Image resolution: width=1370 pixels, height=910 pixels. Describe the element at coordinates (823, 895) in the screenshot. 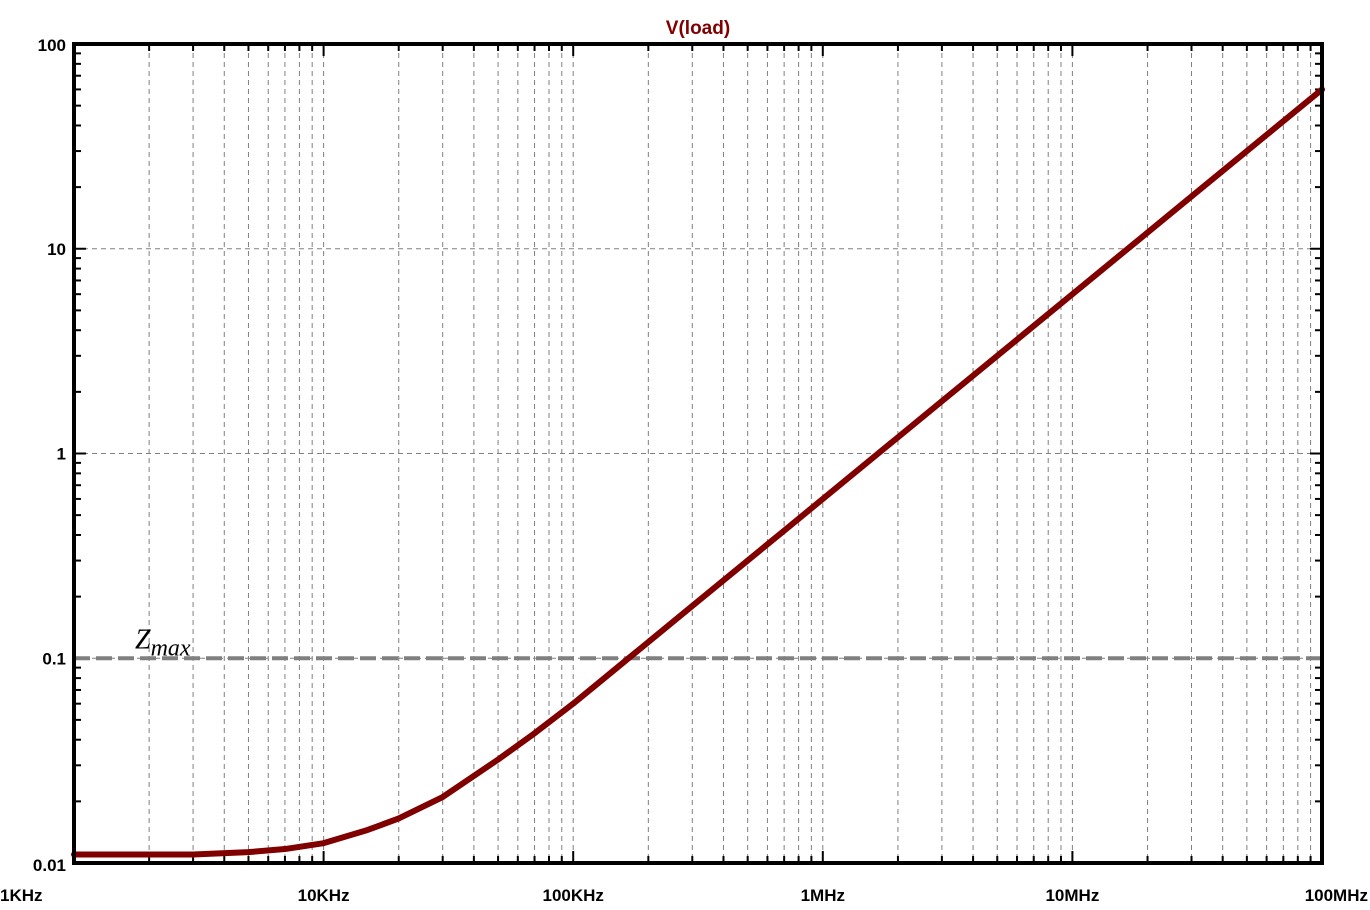

I see `x-tick-label: 1MHz` at that location.